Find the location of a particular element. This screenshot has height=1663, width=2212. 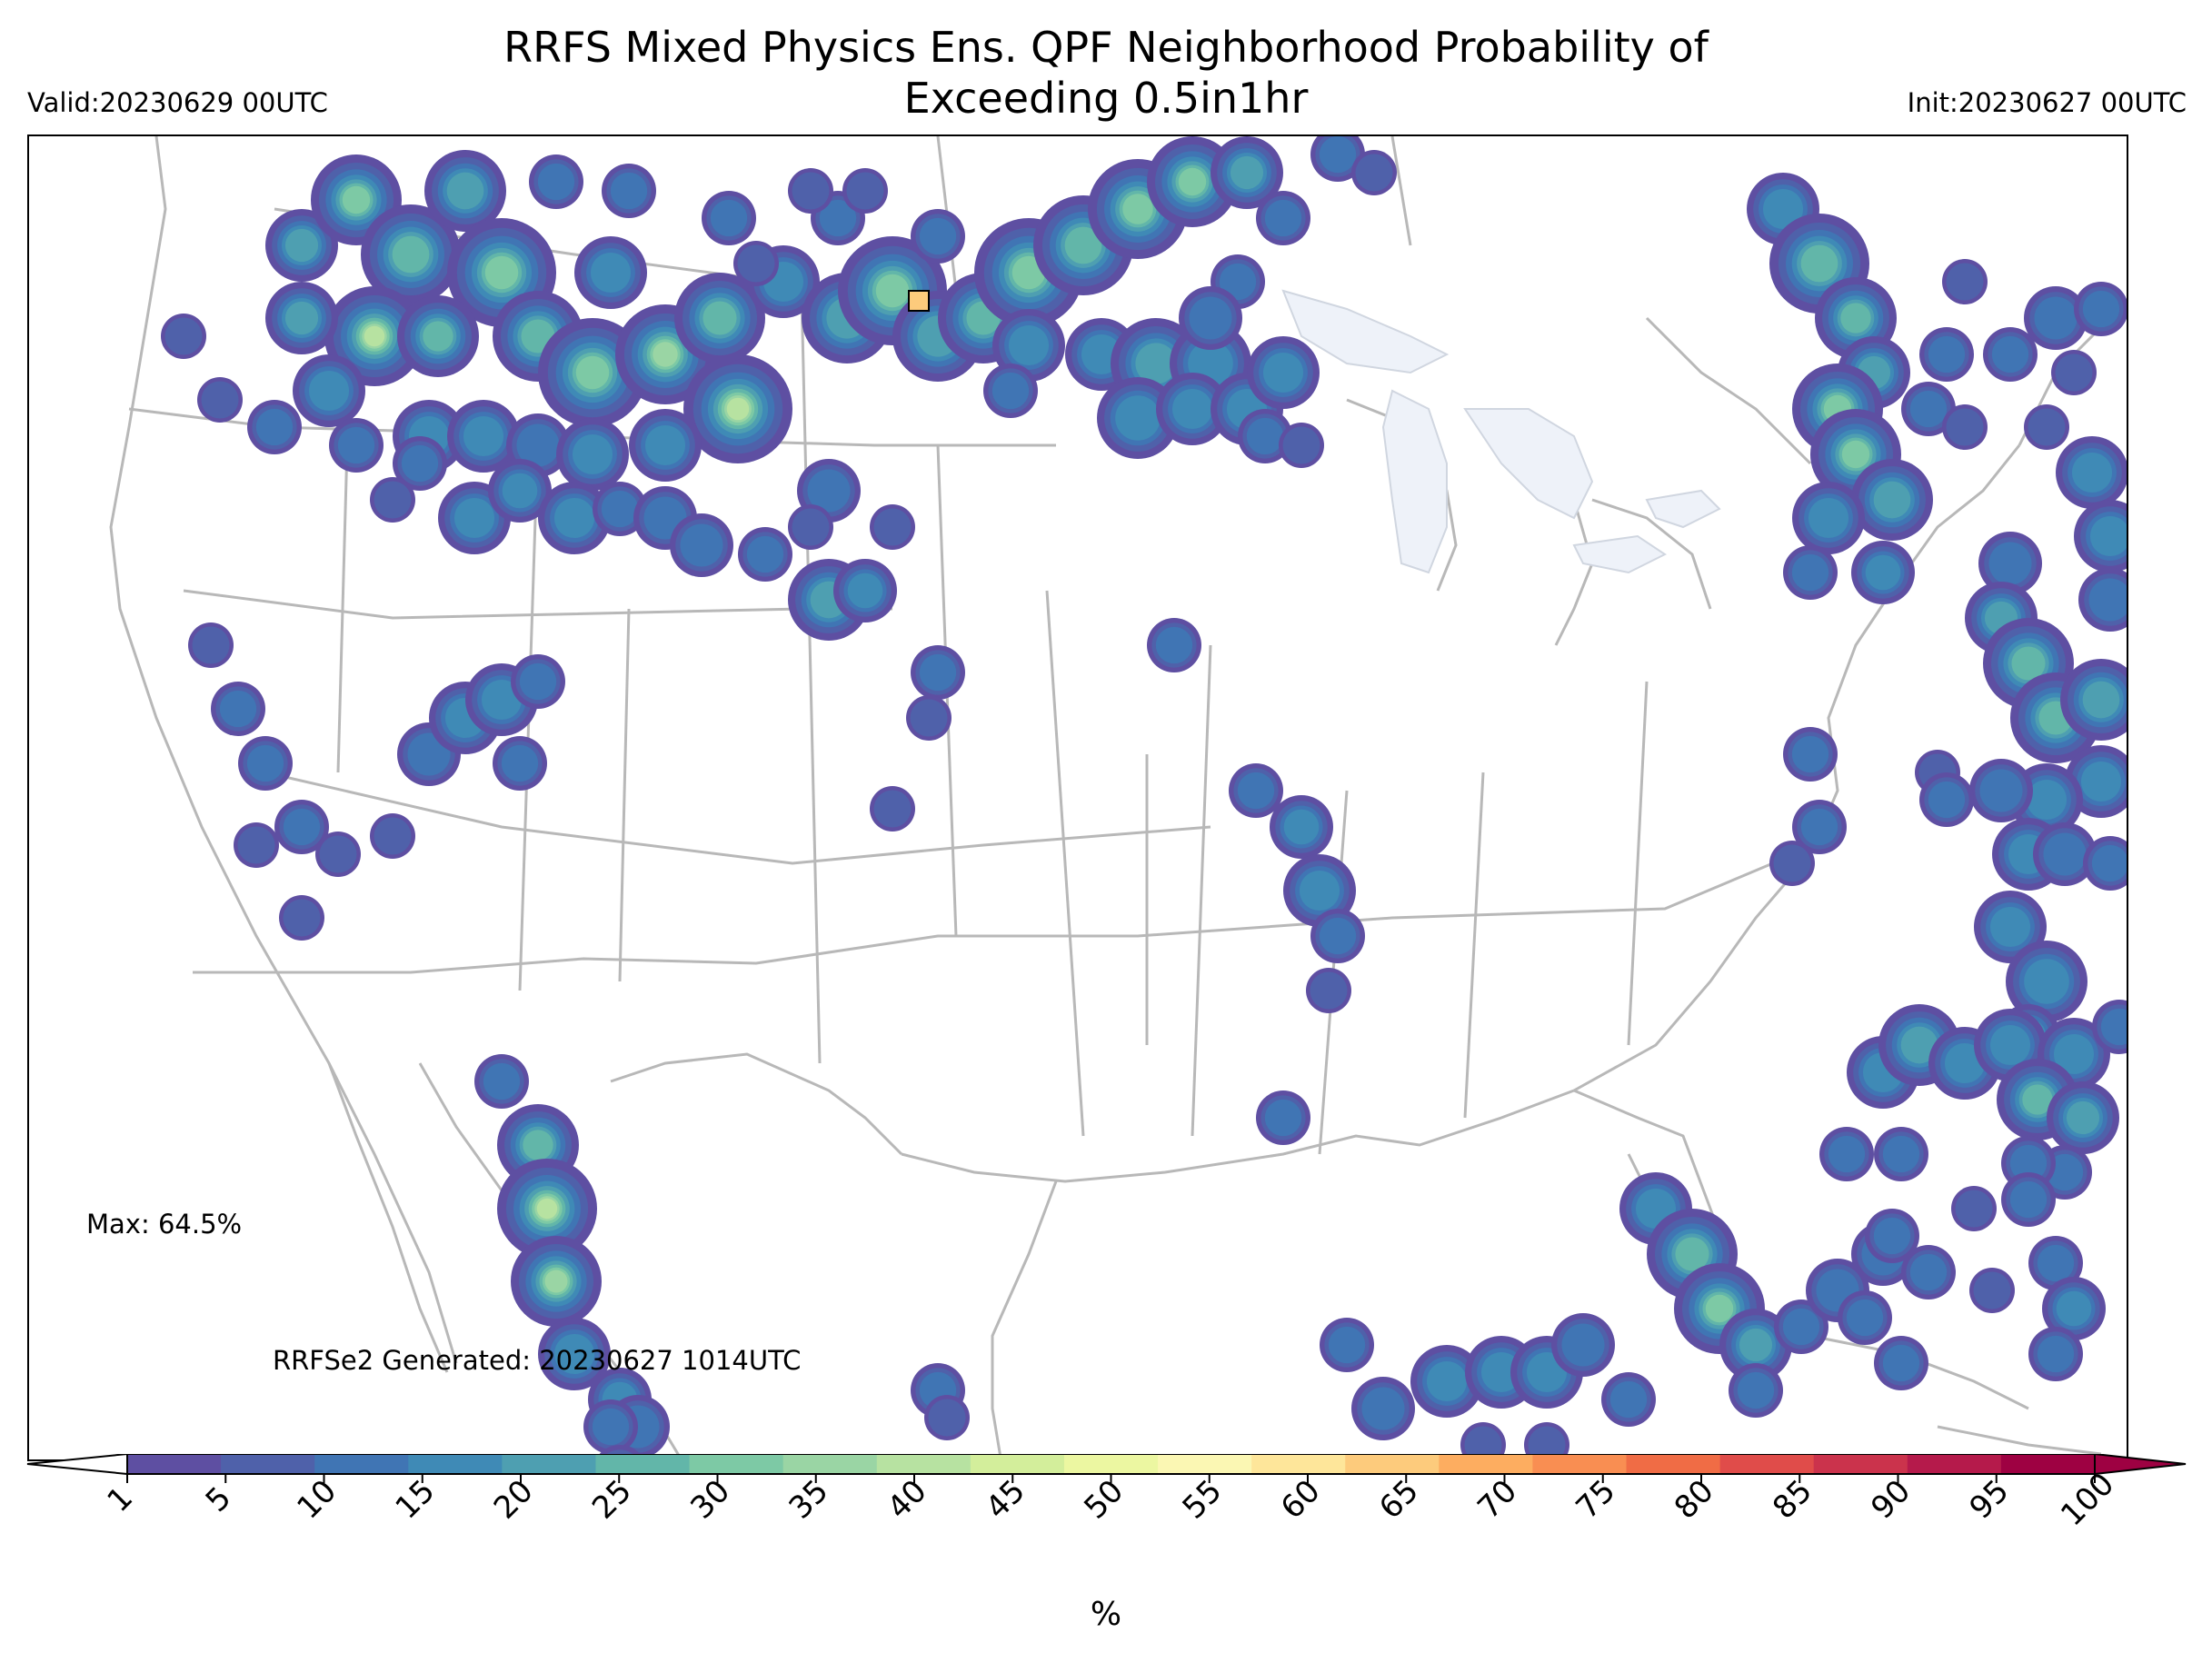

colorbar-tick-label: 25 is located at coordinates (612, 1500).